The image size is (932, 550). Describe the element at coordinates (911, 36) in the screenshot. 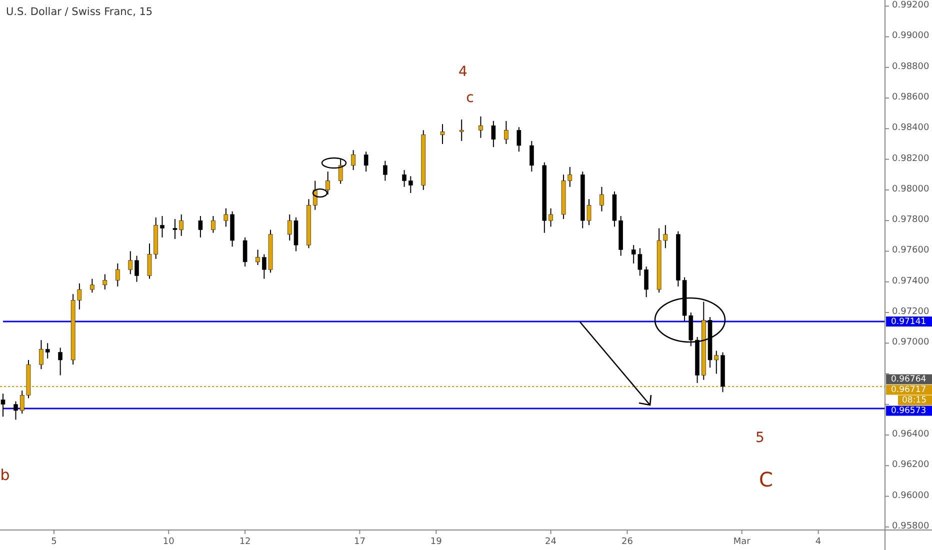

I see `y-tick-label: 0.99000` at that location.